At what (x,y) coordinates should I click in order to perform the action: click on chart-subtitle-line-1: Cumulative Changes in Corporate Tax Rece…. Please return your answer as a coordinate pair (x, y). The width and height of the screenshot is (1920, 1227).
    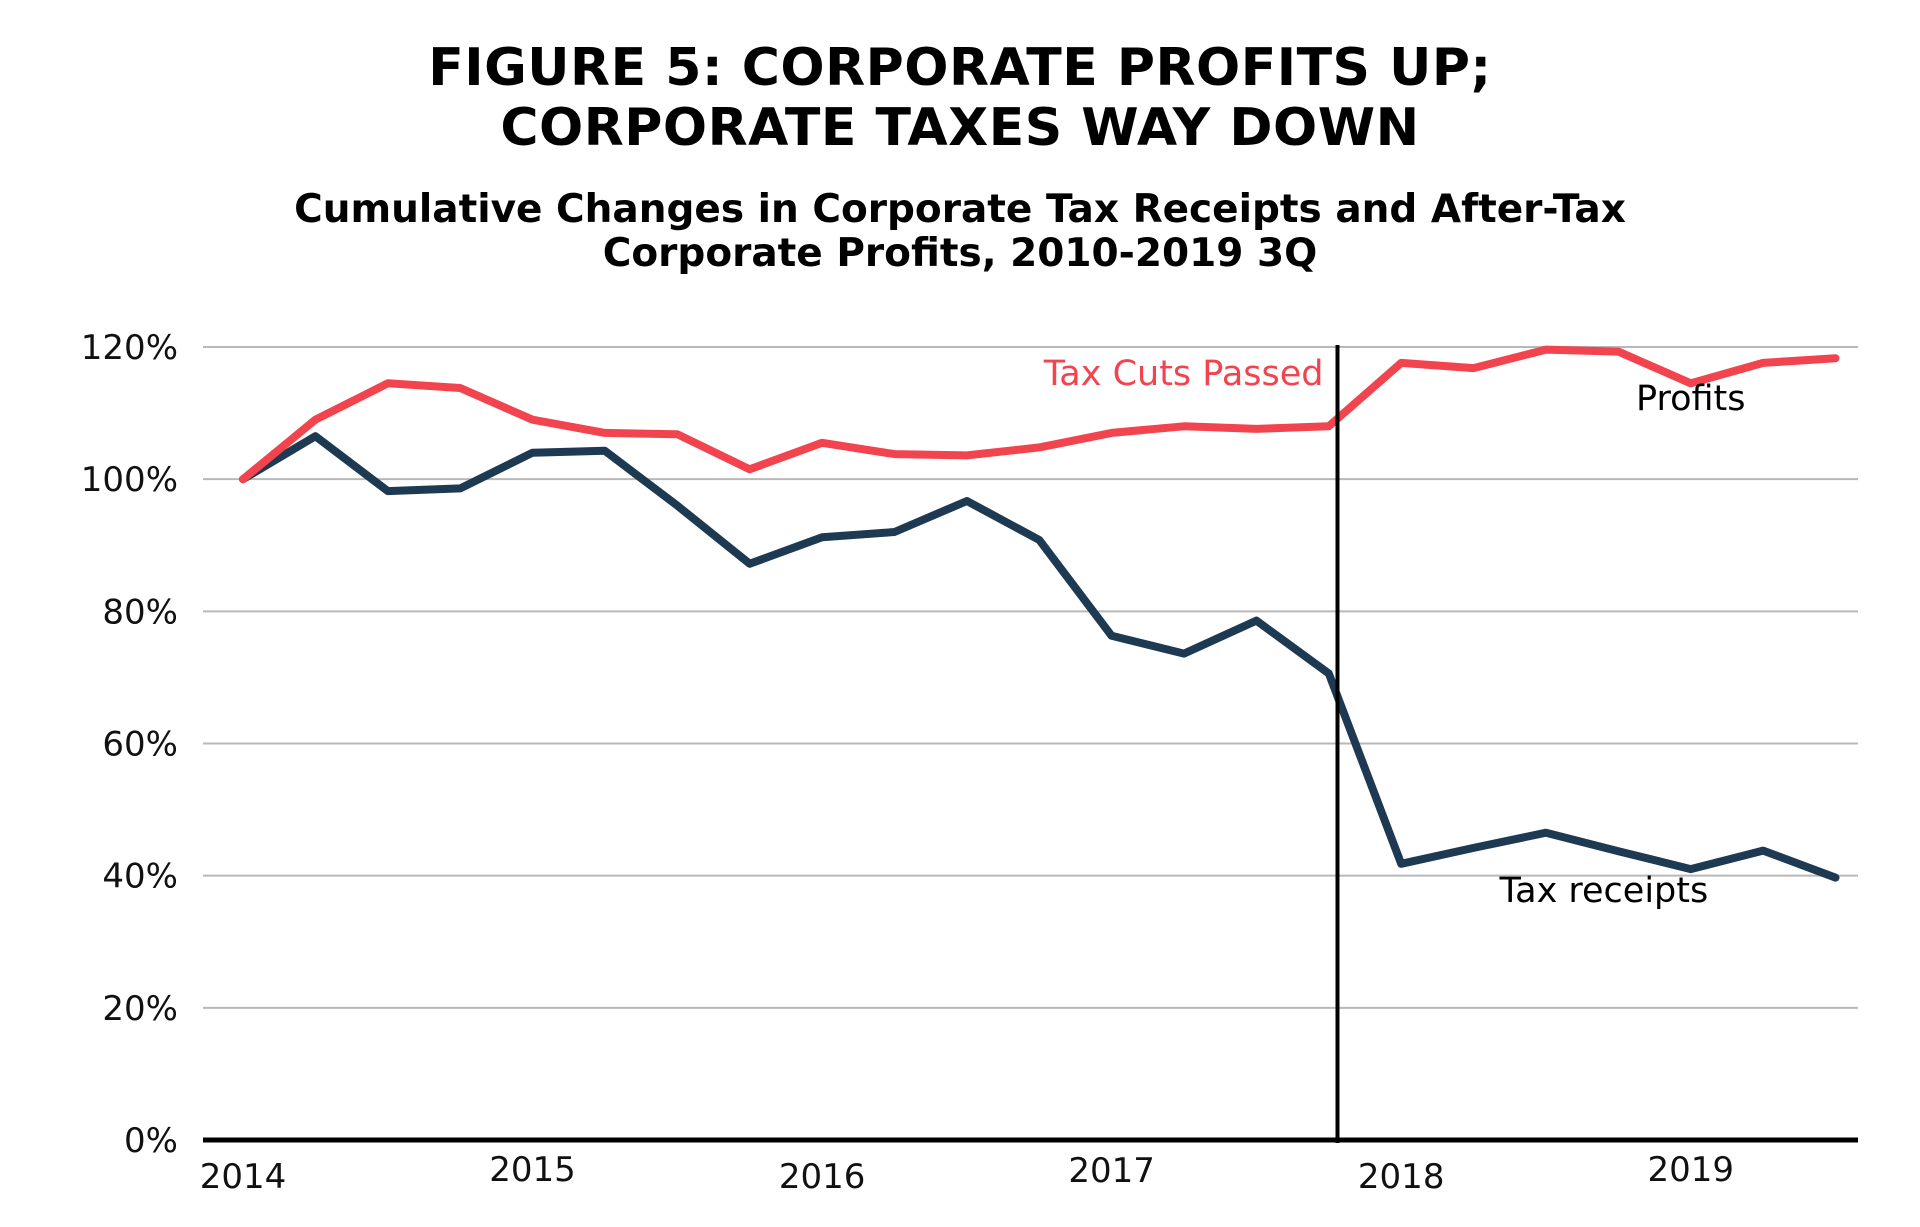
    Looking at the image, I should click on (960, 209).